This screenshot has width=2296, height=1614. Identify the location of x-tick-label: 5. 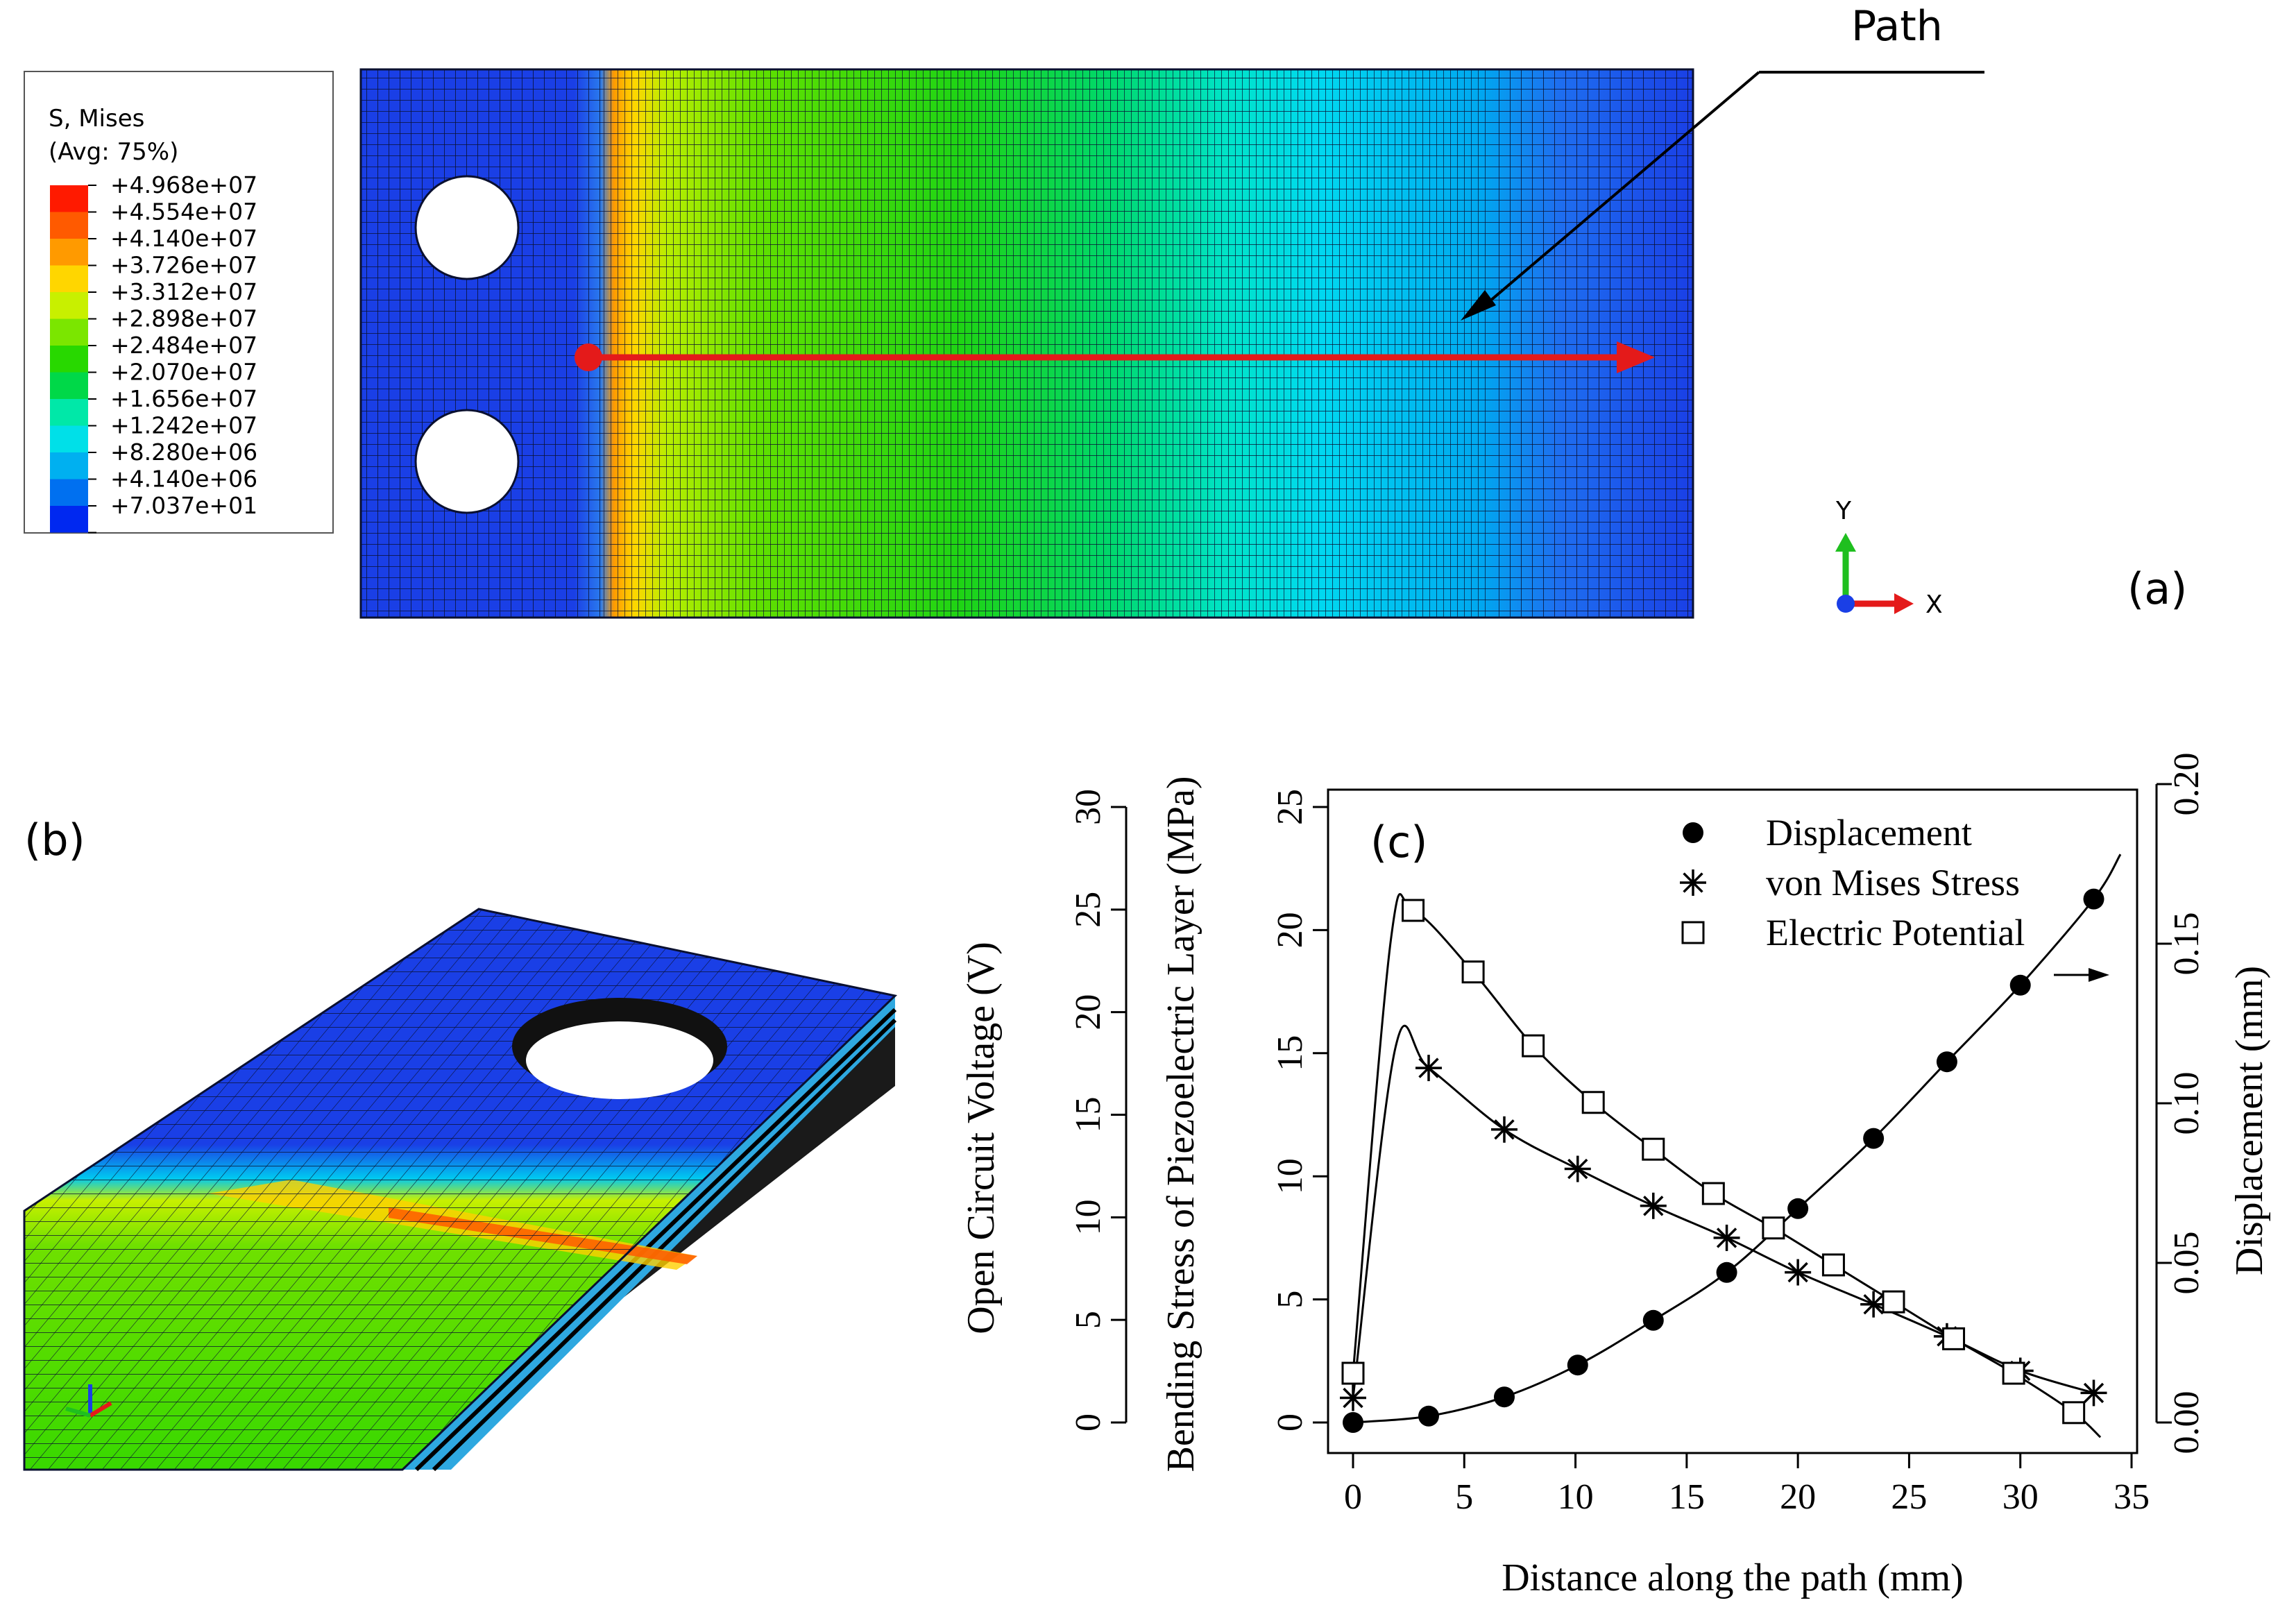
(1464, 1497).